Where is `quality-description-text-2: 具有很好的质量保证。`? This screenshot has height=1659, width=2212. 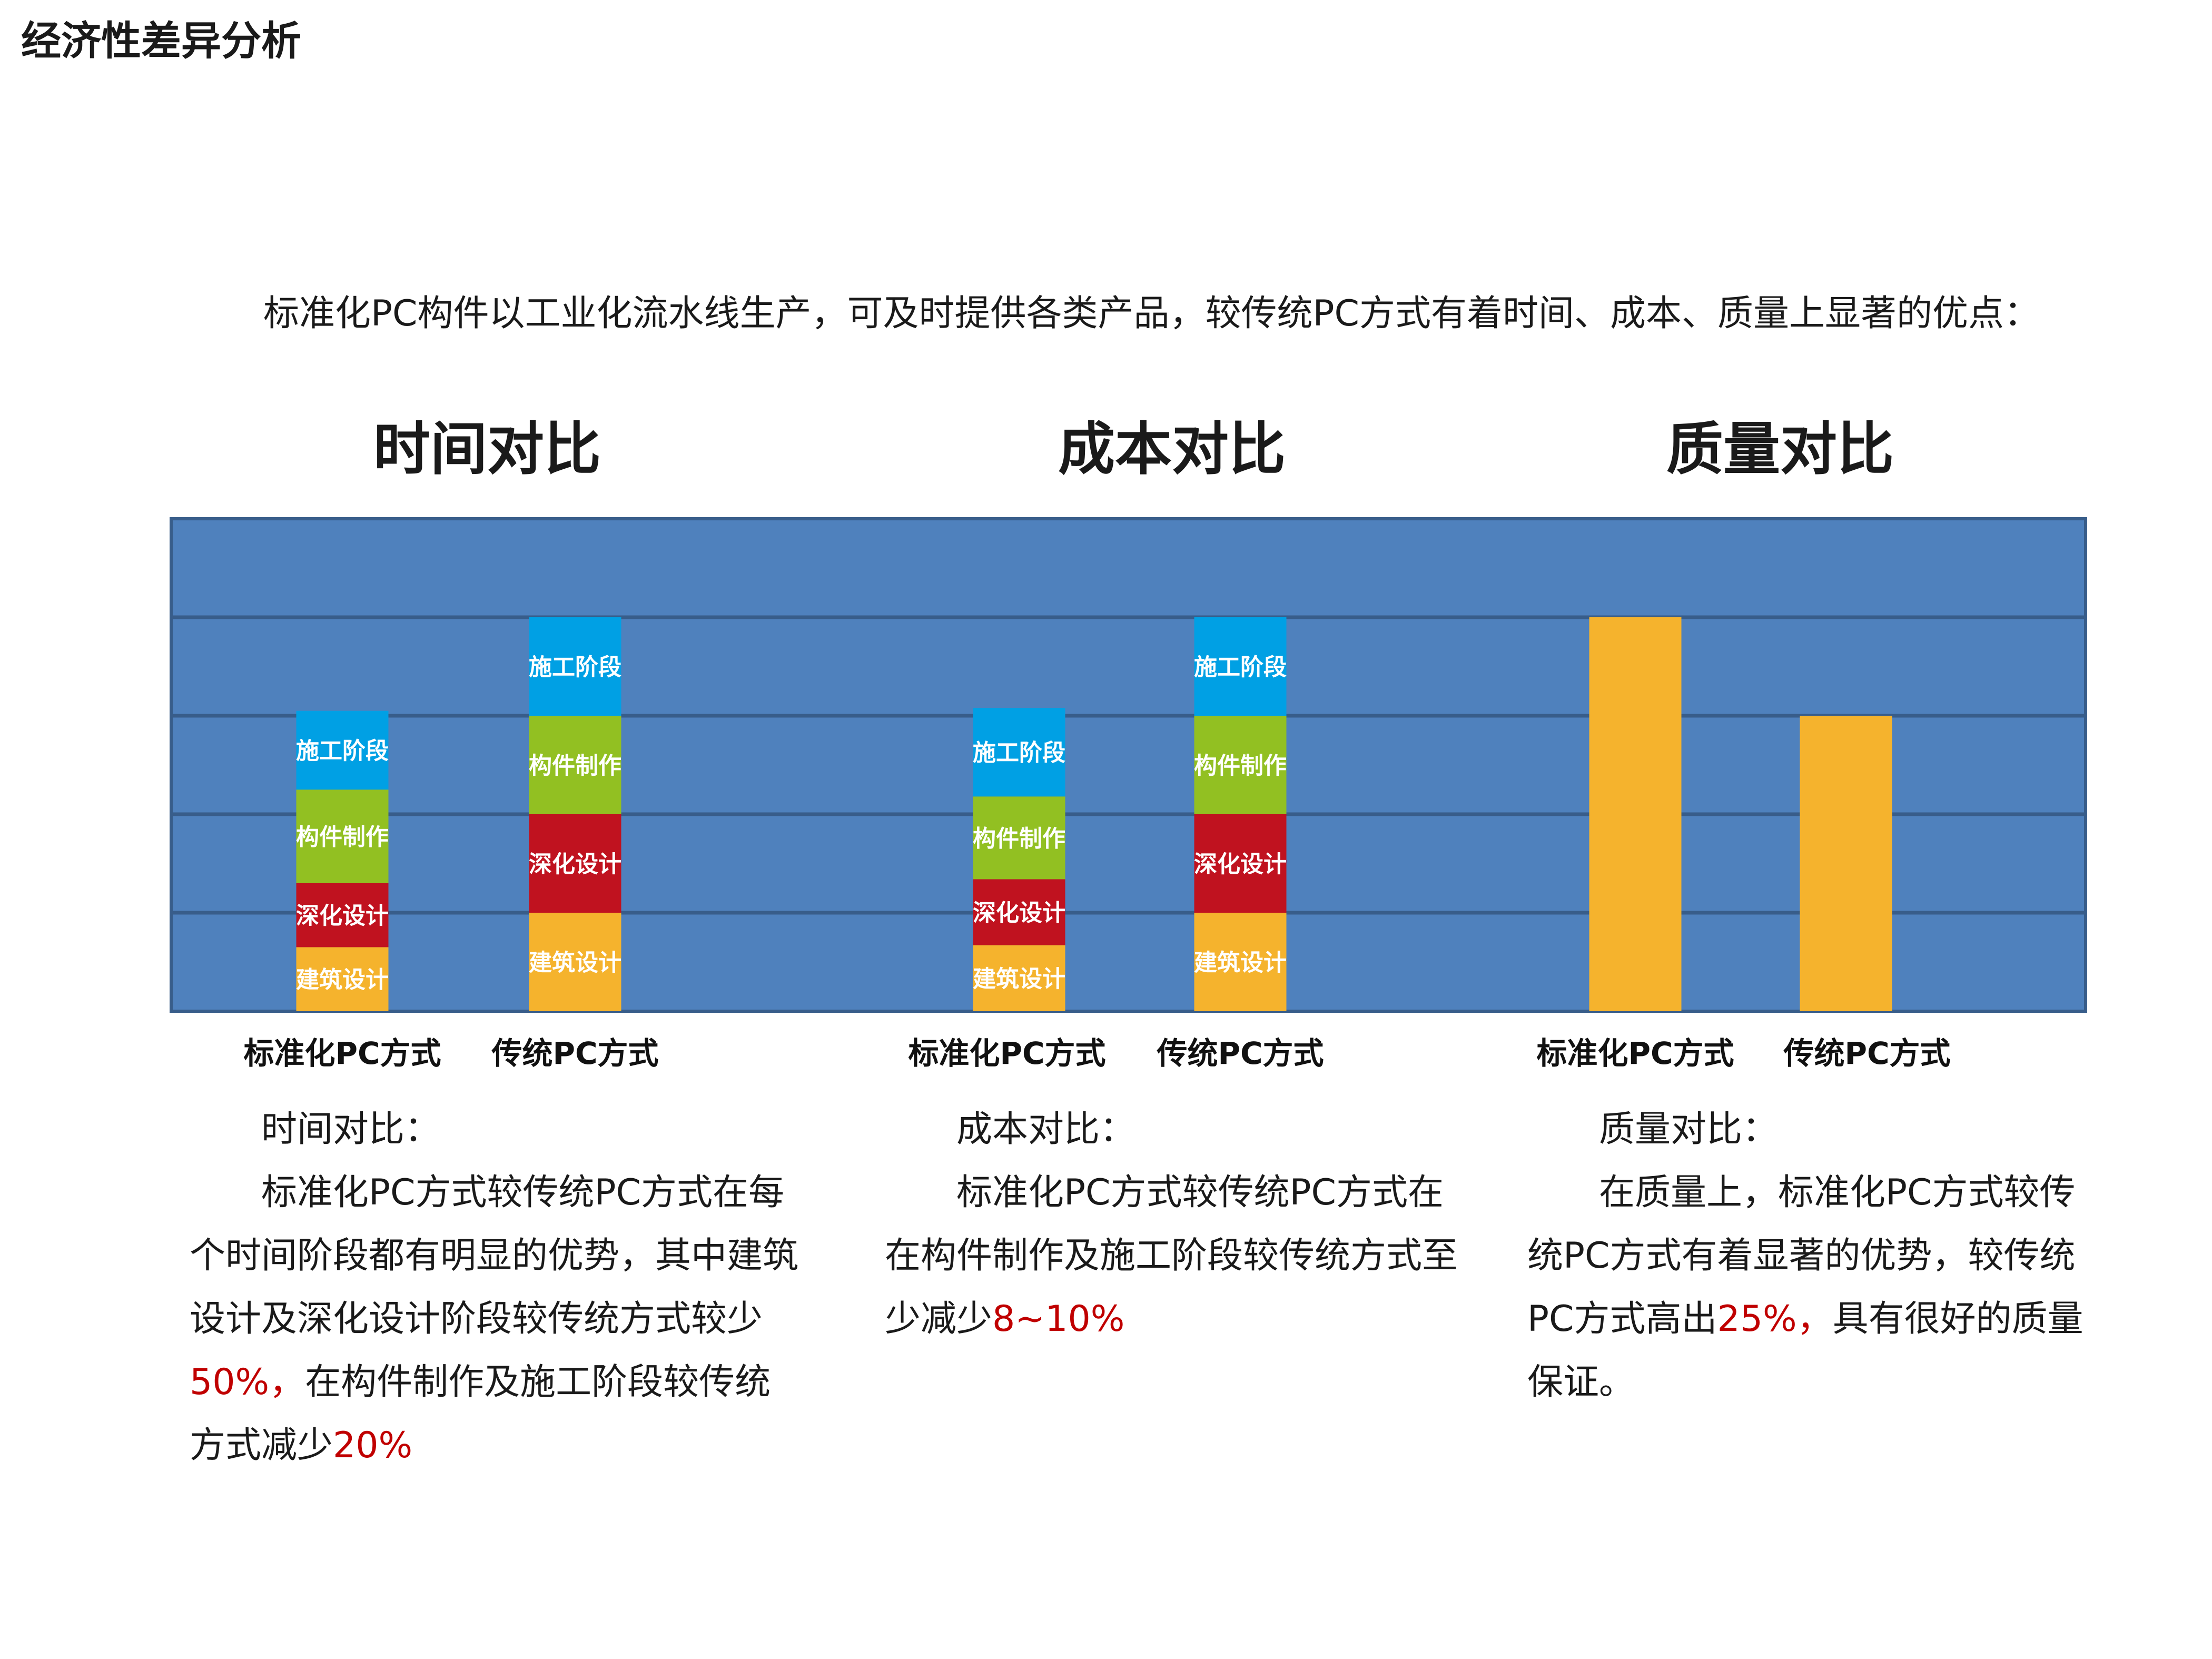 quality-description-text-2: 具有很好的质量保证。 is located at coordinates (1805, 1350).